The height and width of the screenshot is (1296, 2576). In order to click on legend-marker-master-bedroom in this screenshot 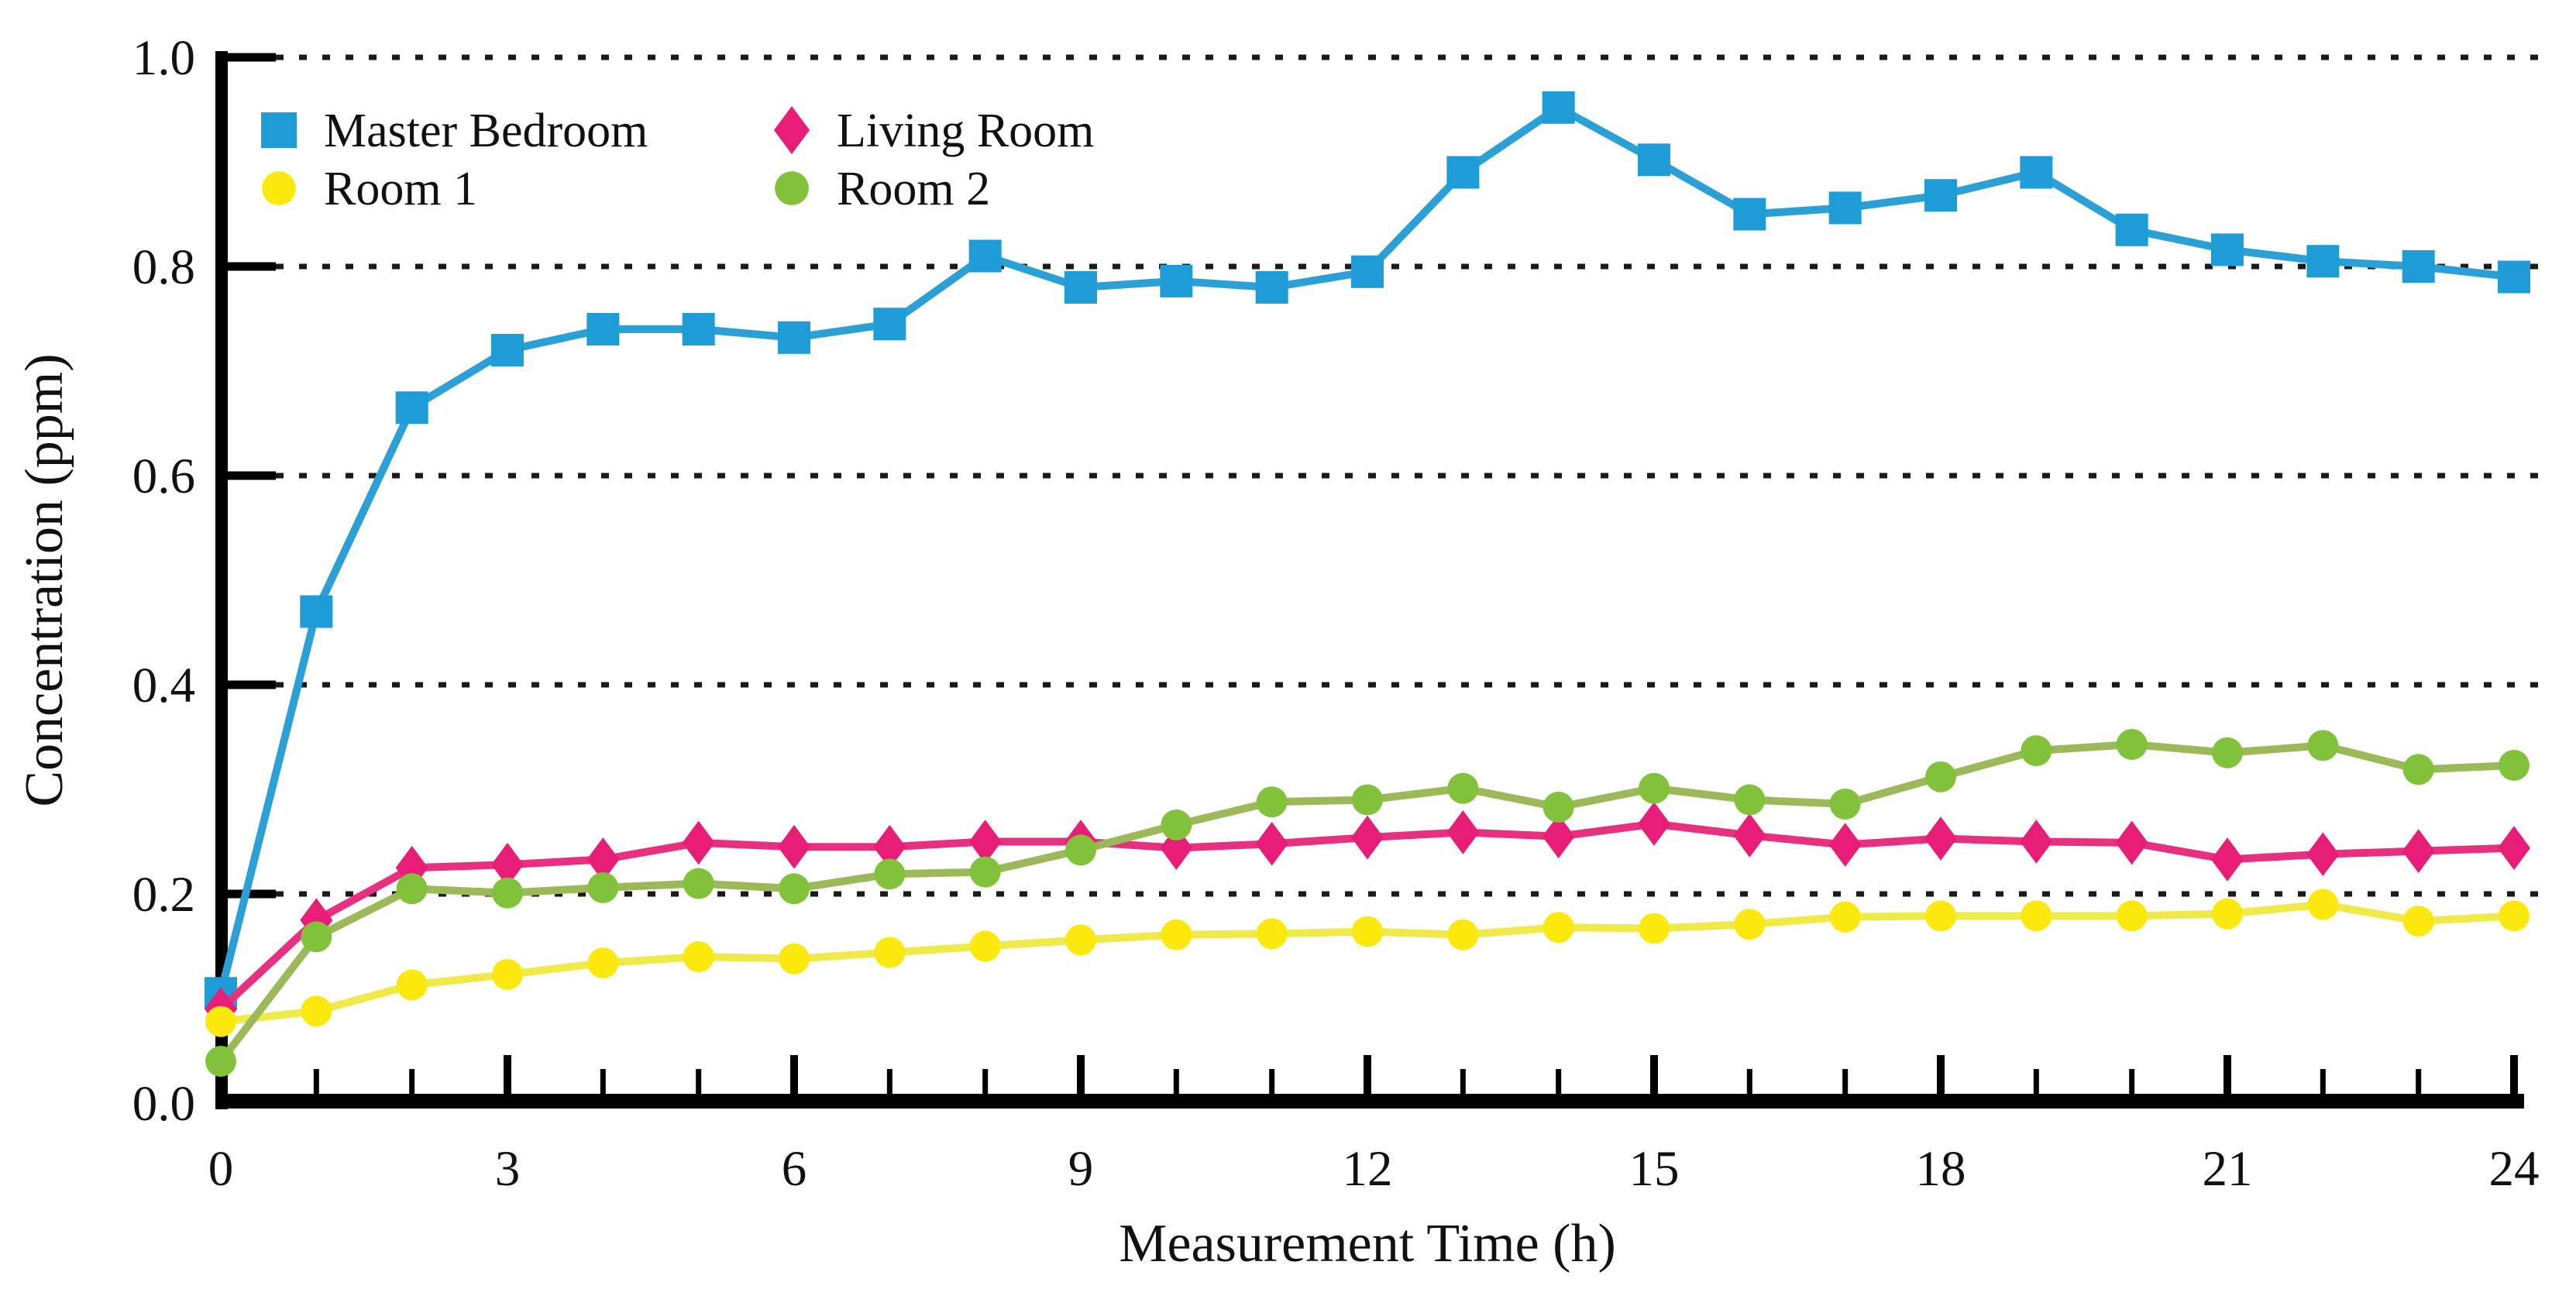, I will do `click(279, 130)`.